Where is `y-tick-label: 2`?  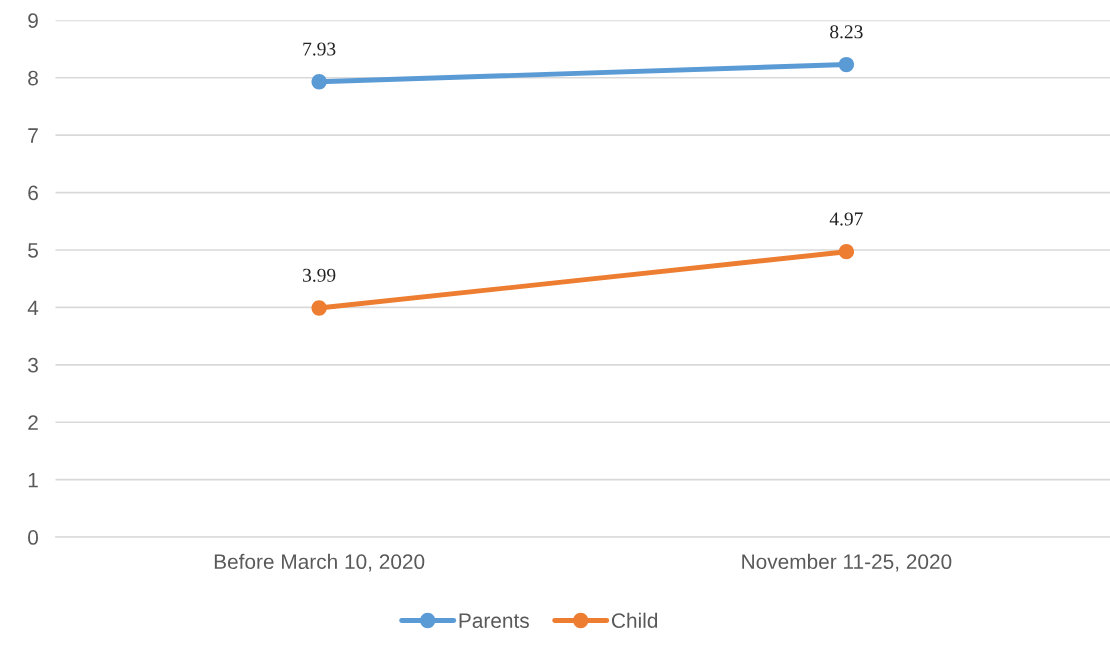 y-tick-label: 2 is located at coordinates (33, 422).